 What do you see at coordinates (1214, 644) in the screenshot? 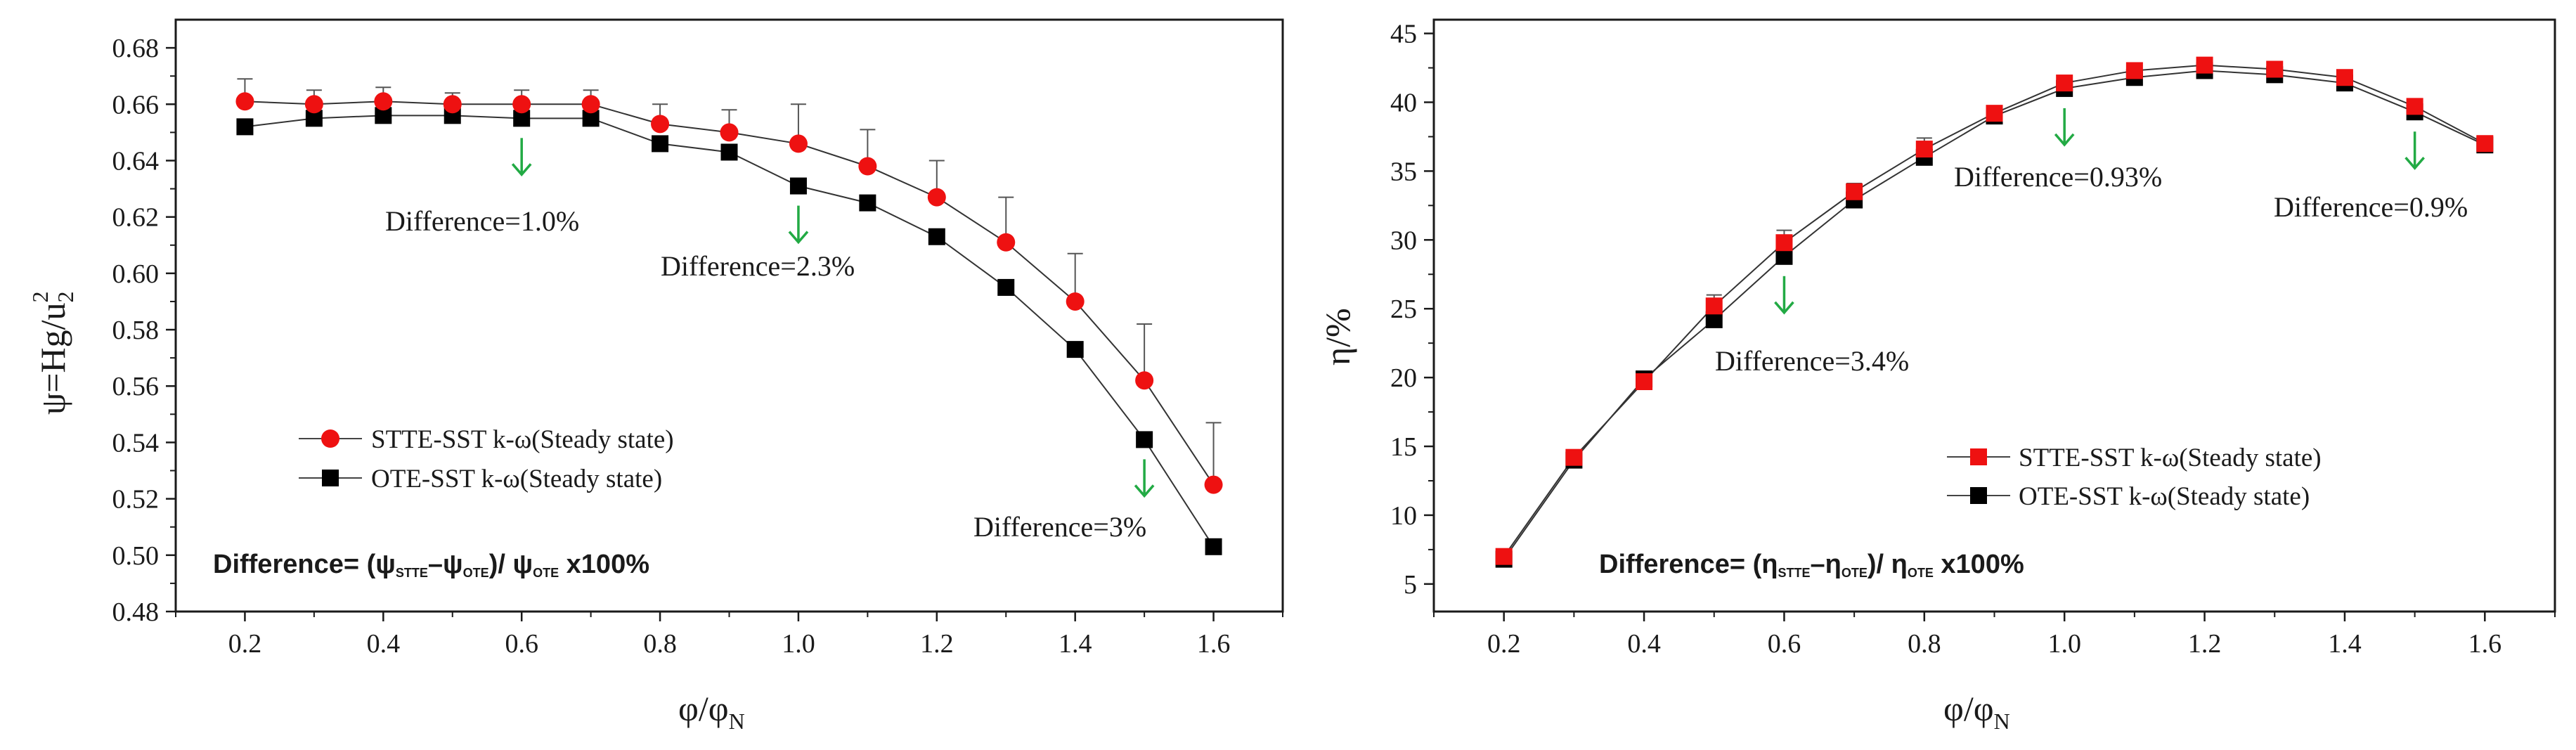
I see `left-x-tick-label: 1.6` at bounding box center [1214, 644].